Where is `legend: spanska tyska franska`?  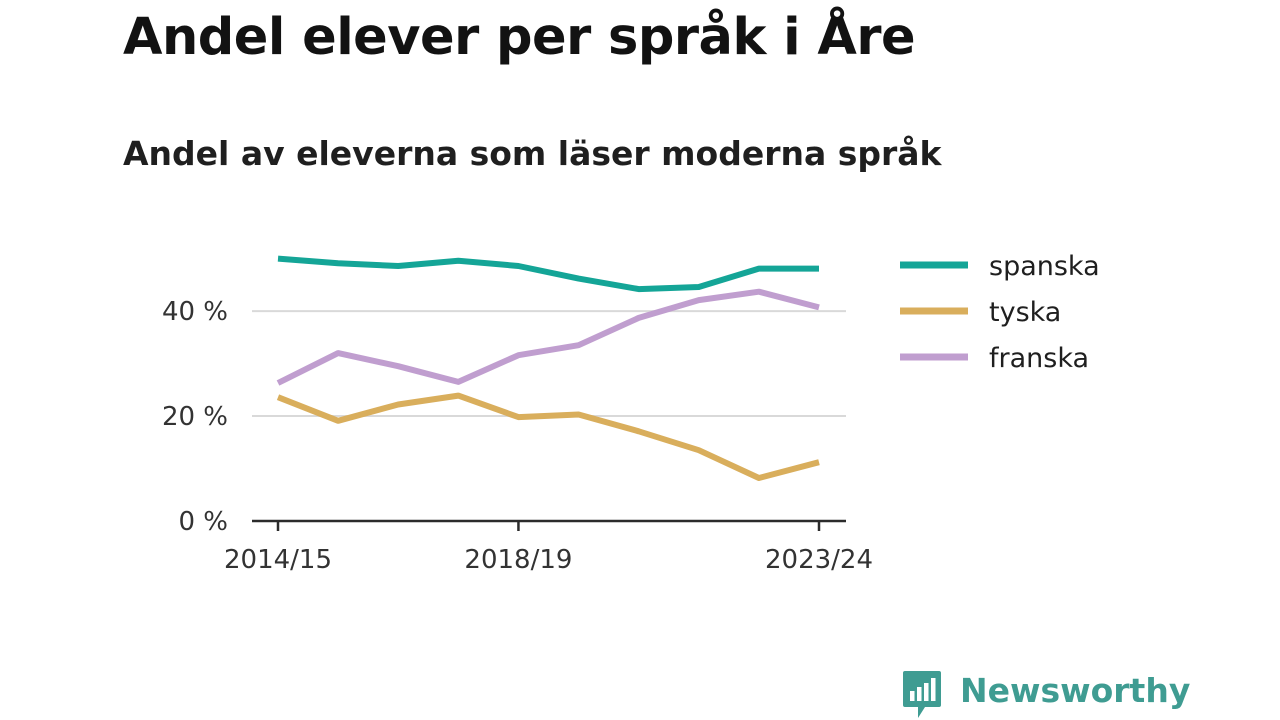
legend: spanska tyska franska is located at coordinates (1000, 312).